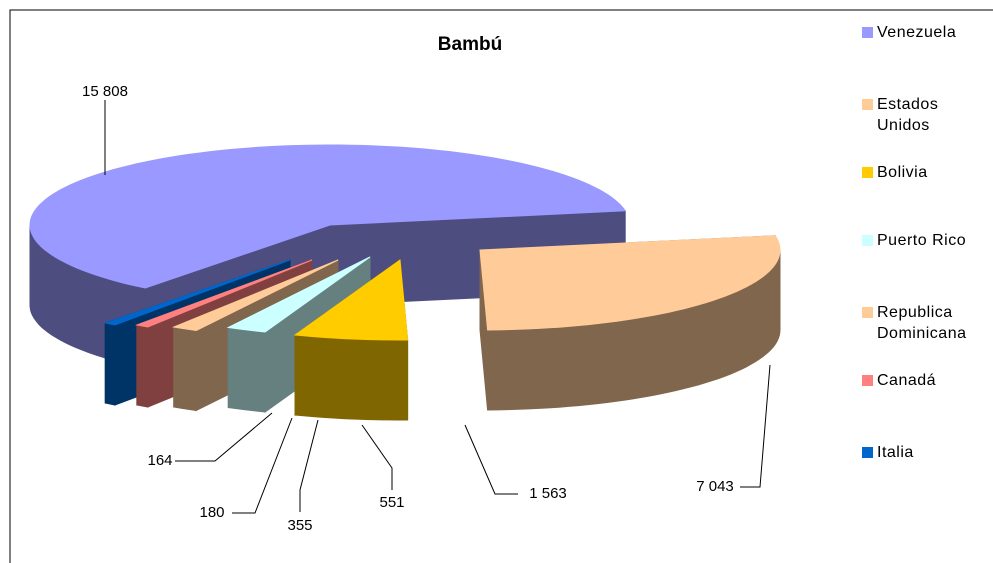 This screenshot has width=993, height=563. Describe the element at coordinates (895, 452) in the screenshot. I see `legend-label: Italia` at that location.